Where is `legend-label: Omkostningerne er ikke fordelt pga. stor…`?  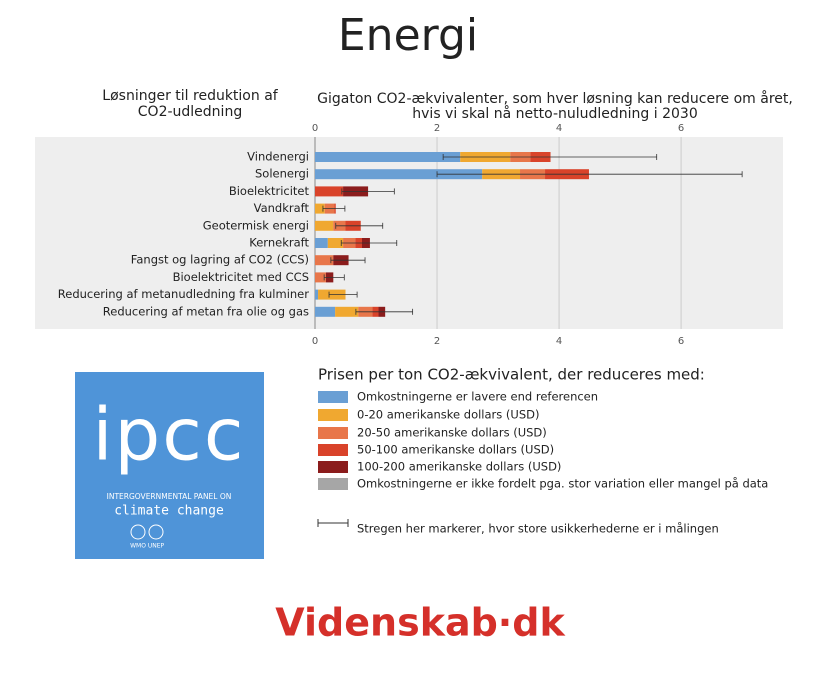 legend-label: Omkostningerne er ikke fordelt pga. stor… is located at coordinates (562, 484).